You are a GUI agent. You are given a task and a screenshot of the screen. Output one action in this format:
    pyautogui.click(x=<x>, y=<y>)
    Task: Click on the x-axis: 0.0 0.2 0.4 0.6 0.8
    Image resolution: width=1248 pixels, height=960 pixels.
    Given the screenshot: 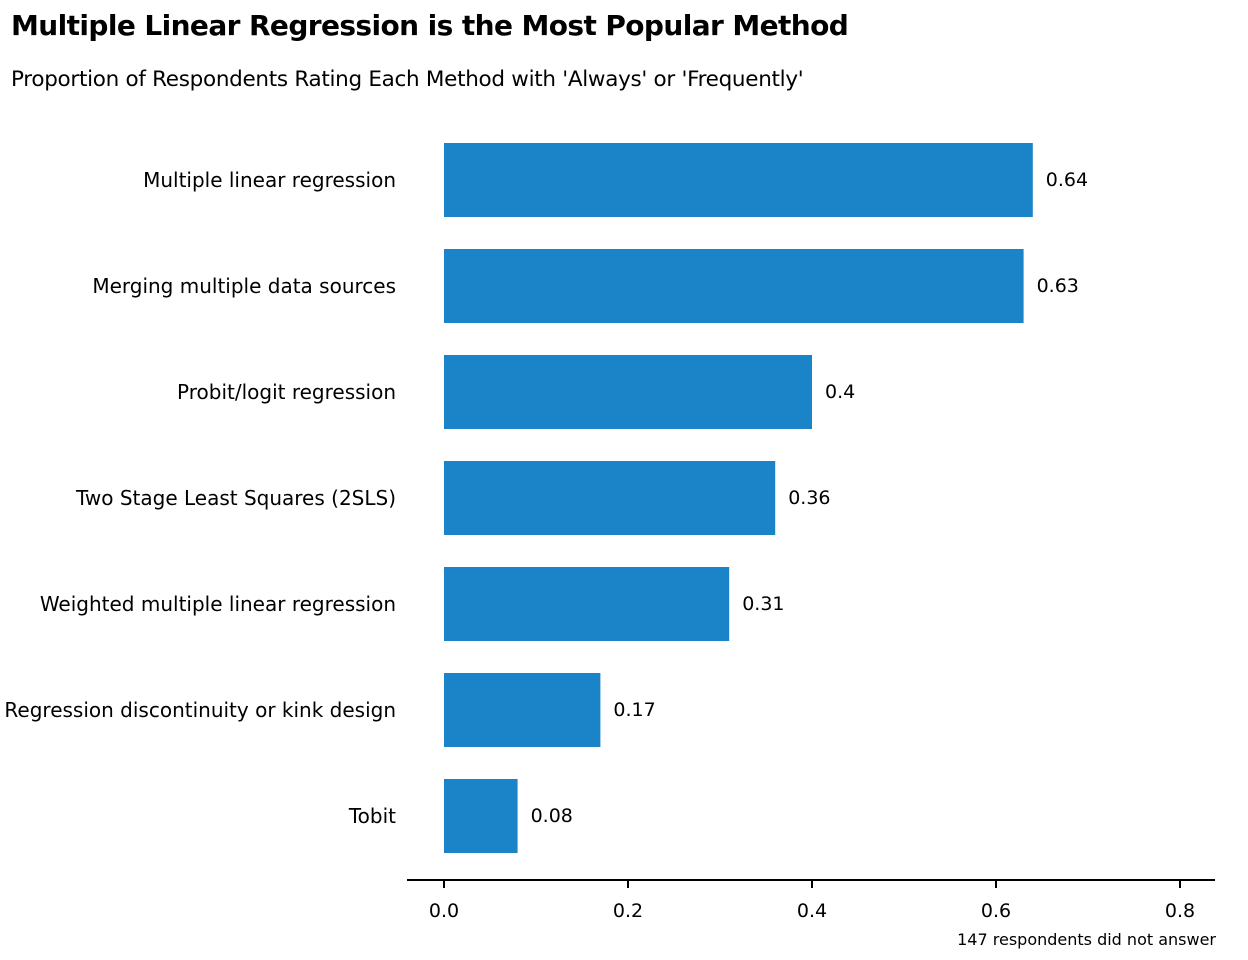 What is the action you would take?
    pyautogui.click(x=811, y=900)
    